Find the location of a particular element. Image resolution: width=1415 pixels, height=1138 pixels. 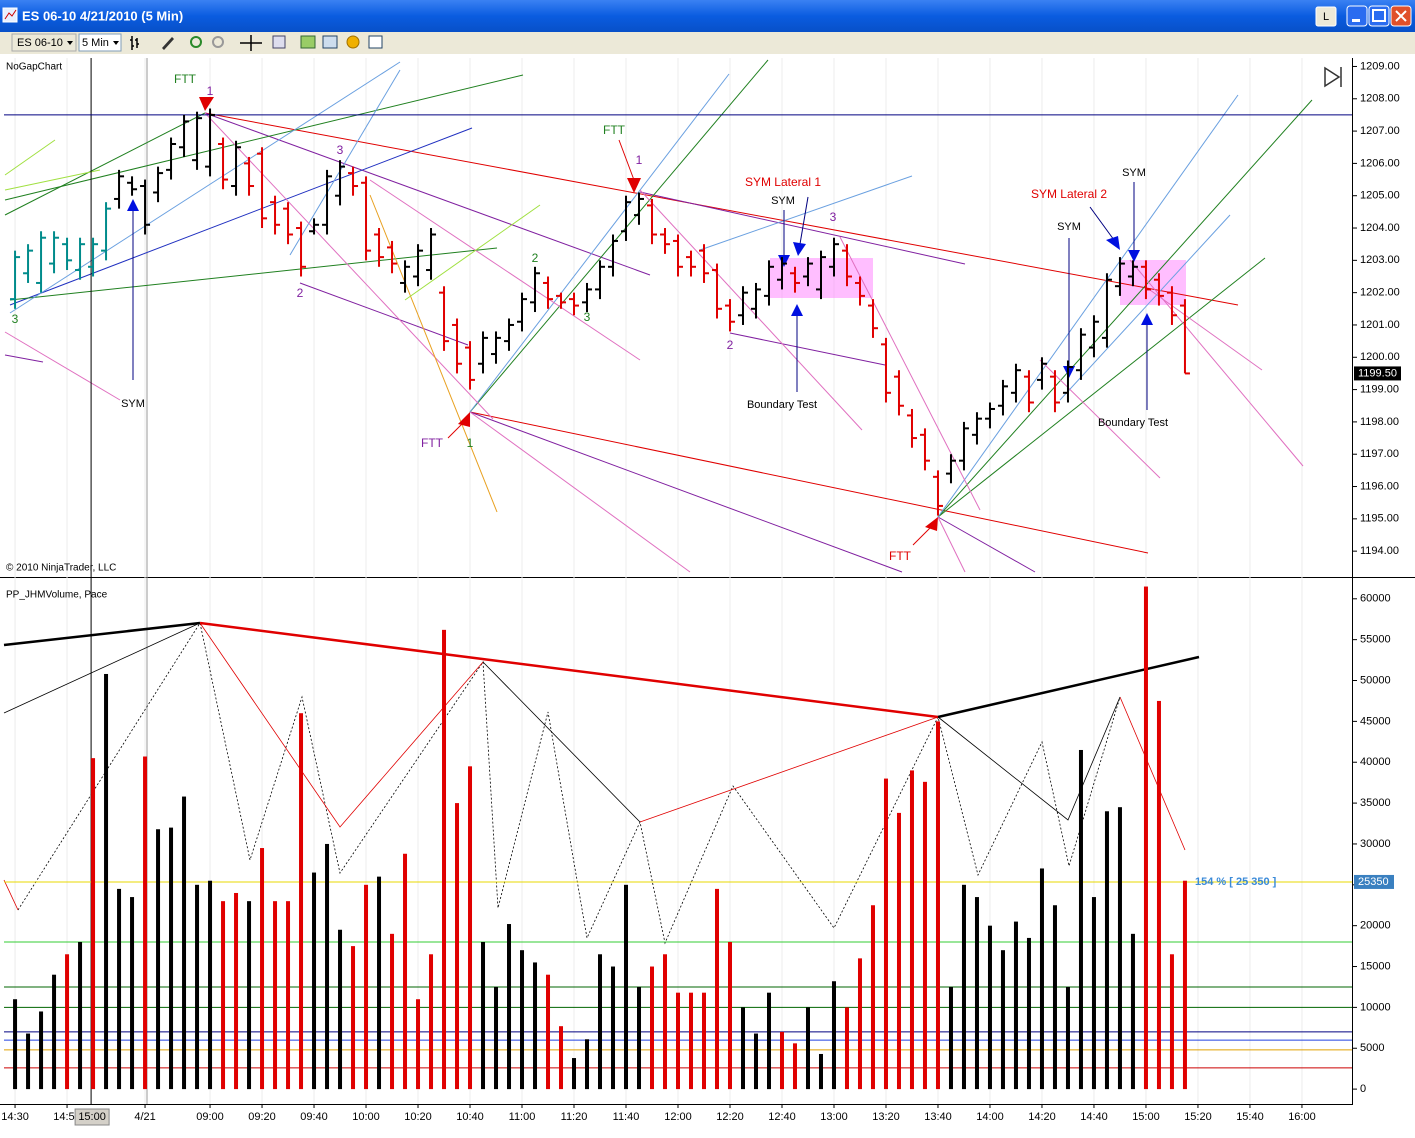

y-tick-label: 1207.00 is located at coordinates (1380, 131).